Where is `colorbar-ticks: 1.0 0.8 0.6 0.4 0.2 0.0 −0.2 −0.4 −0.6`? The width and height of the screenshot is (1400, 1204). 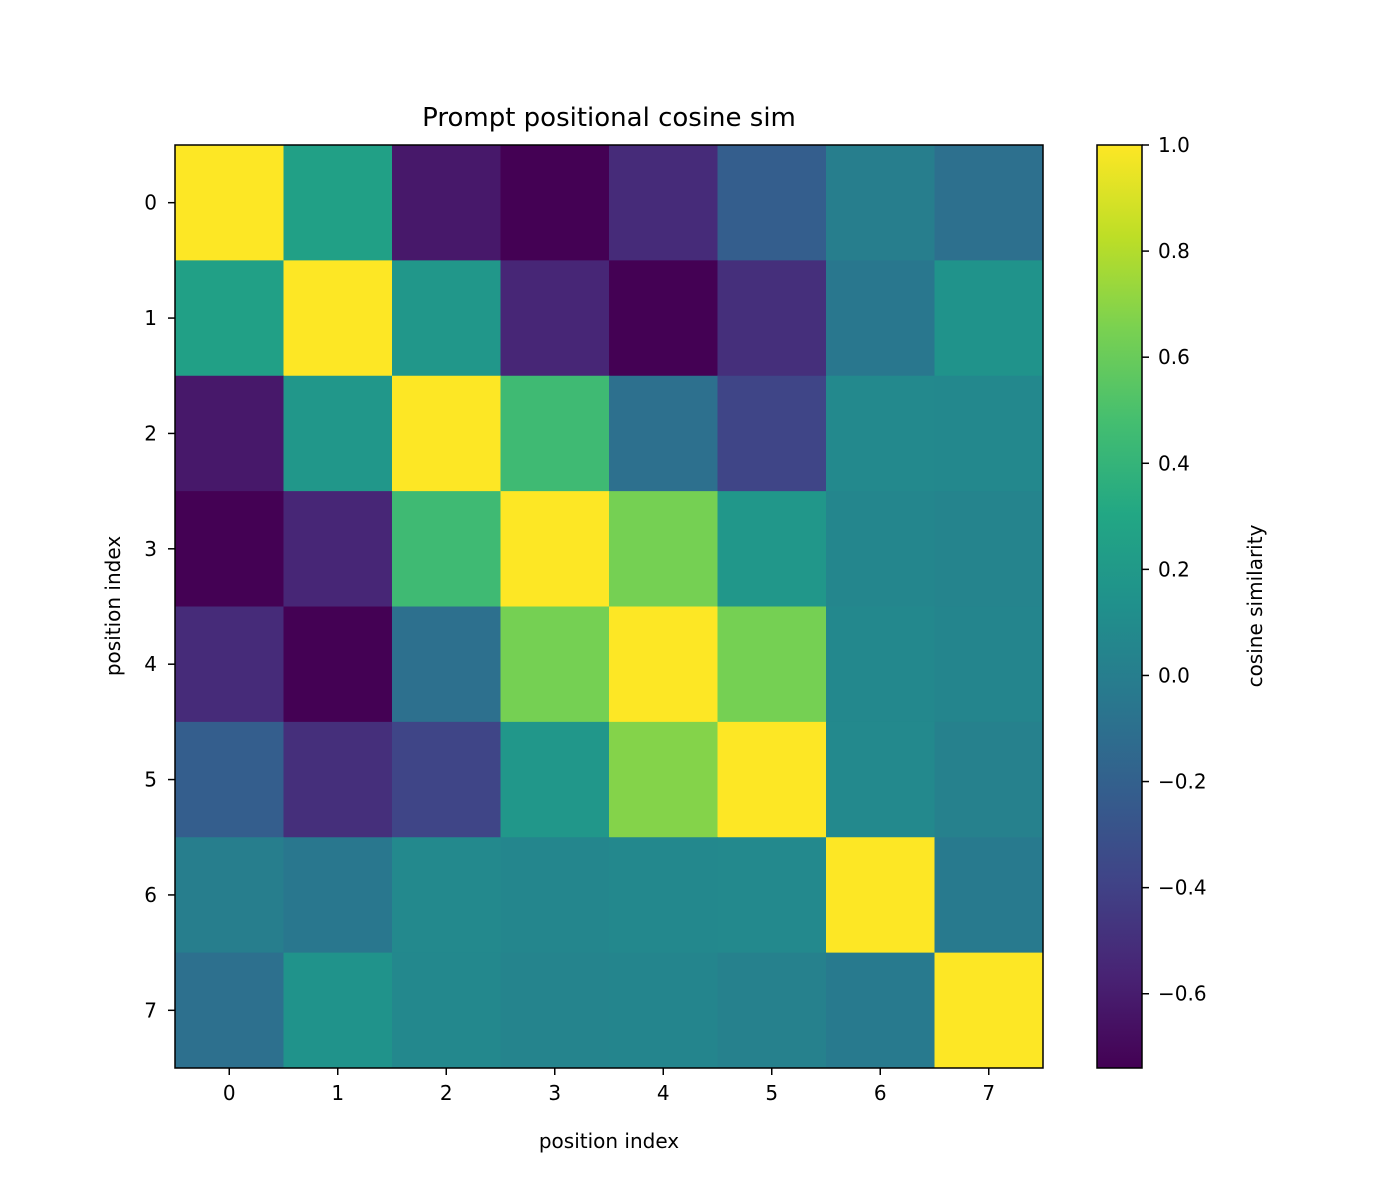 colorbar-ticks: 1.0 0.8 0.6 0.4 0.2 0.0 −0.2 −0.4 −0.6 is located at coordinates (1174, 569).